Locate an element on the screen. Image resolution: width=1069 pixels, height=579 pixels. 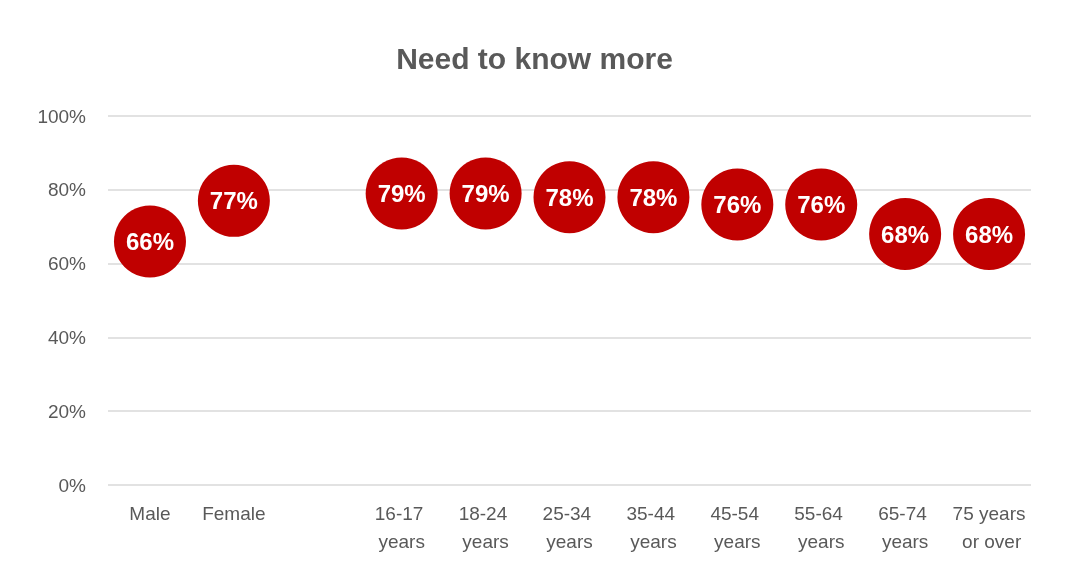
x-tick-label: 65-74 years is located at coordinates (905, 527).